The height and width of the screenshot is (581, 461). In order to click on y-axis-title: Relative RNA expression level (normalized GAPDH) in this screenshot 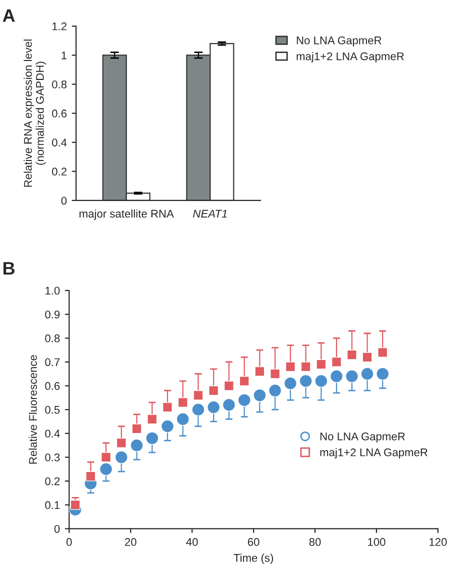, I will do `click(35, 113)`.